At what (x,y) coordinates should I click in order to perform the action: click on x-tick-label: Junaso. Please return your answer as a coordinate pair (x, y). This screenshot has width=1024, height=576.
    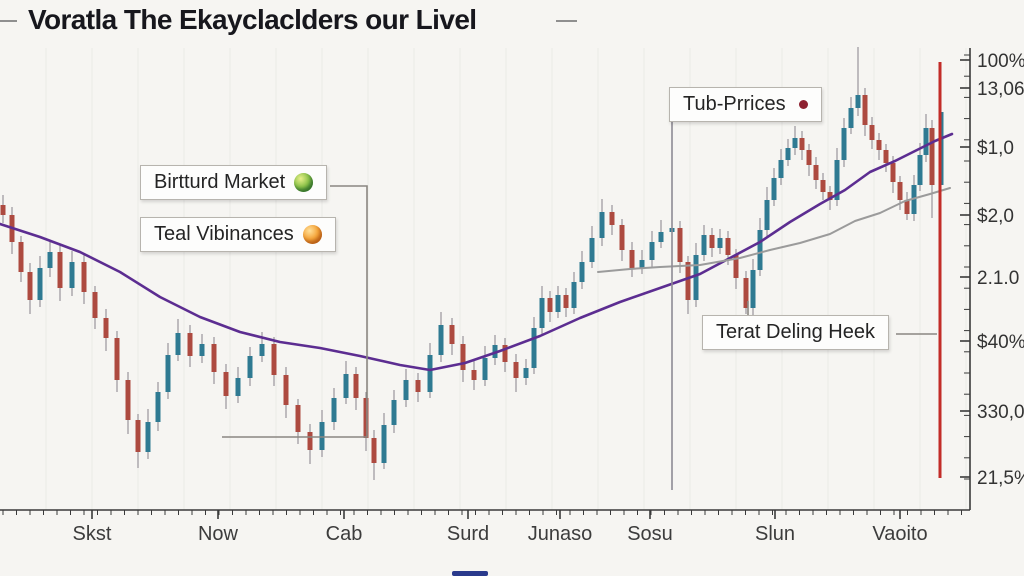
    Looking at the image, I should click on (560, 534).